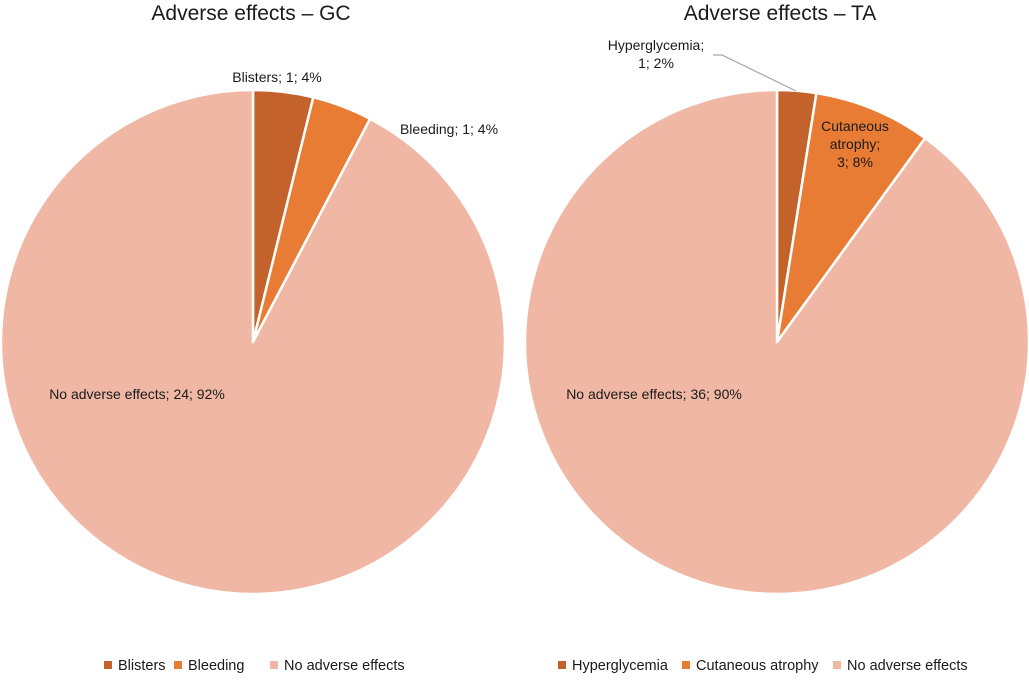  What do you see at coordinates (654, 394) in the screenshot?
I see `data-label: No adverse effects; 36; 90%` at bounding box center [654, 394].